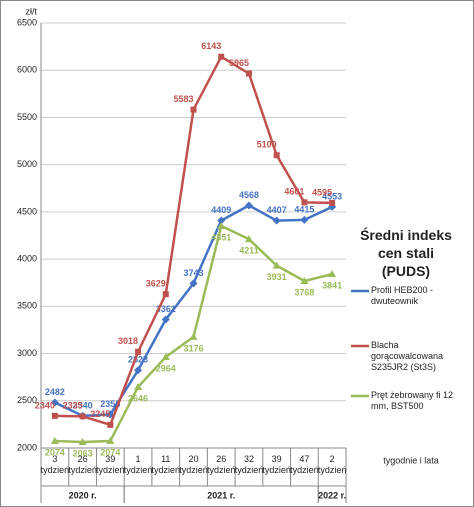 This screenshot has width=474, height=507. What do you see at coordinates (407, 356) in the screenshot?
I see `legend-label: Blacha gorącowalcowana S235JR2 (St3S)` at bounding box center [407, 356].